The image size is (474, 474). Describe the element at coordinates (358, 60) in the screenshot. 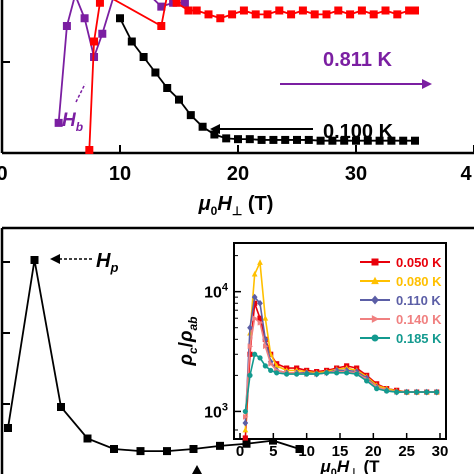

I see `purple-series-label: 0.811 K` at that location.